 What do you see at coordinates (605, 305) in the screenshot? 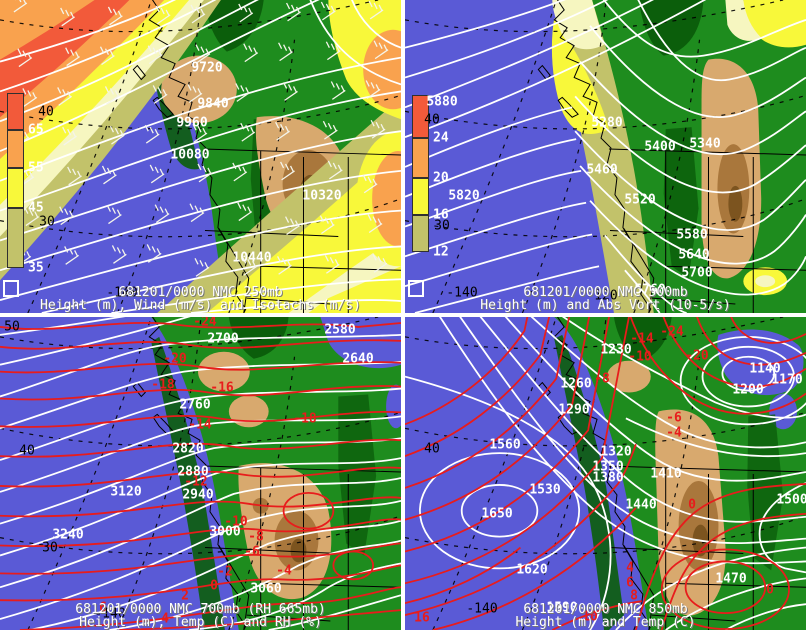
I see `caption-line2: Height (m) and Abs Vort (10-5/s)` at bounding box center [605, 305].